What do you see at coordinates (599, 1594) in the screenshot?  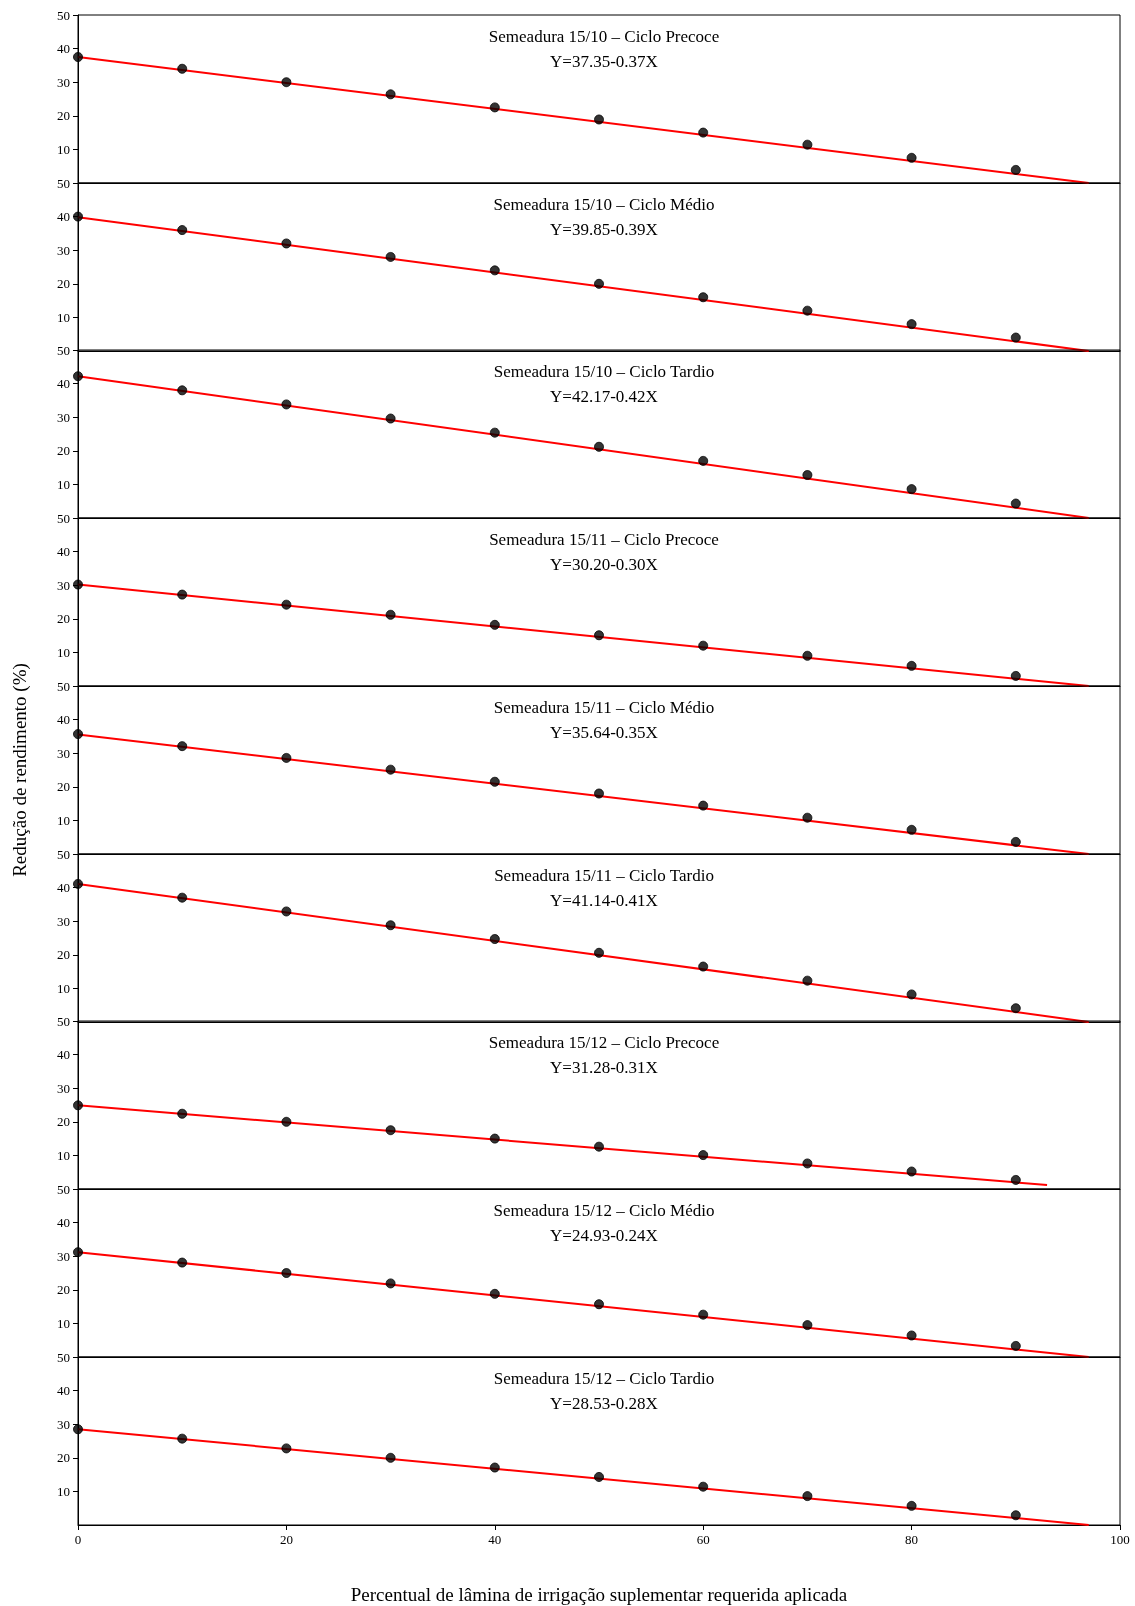 I see `x-axis-title: Percentual de lâmina de irrigação suplementar requerida aplicada` at bounding box center [599, 1594].